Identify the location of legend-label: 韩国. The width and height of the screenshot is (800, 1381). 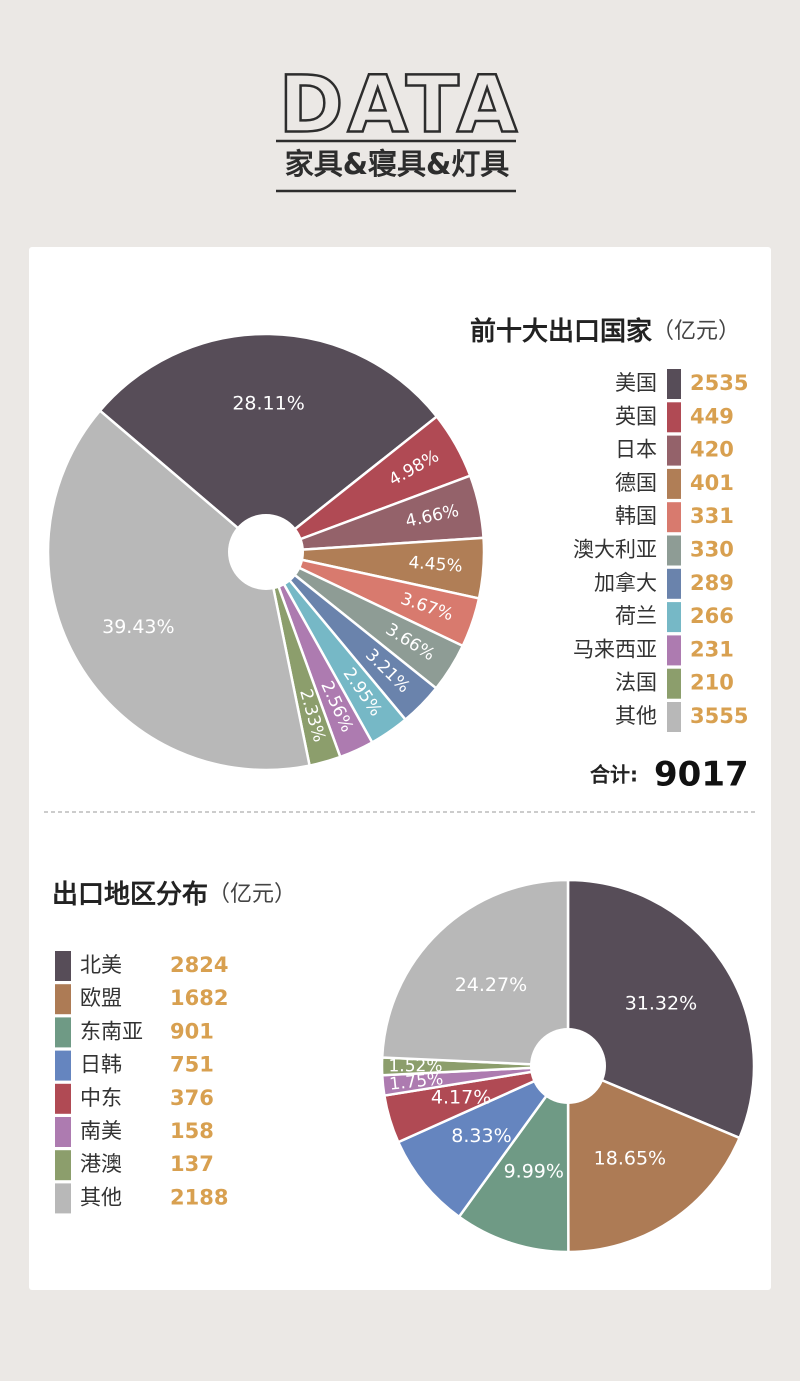
(636, 516).